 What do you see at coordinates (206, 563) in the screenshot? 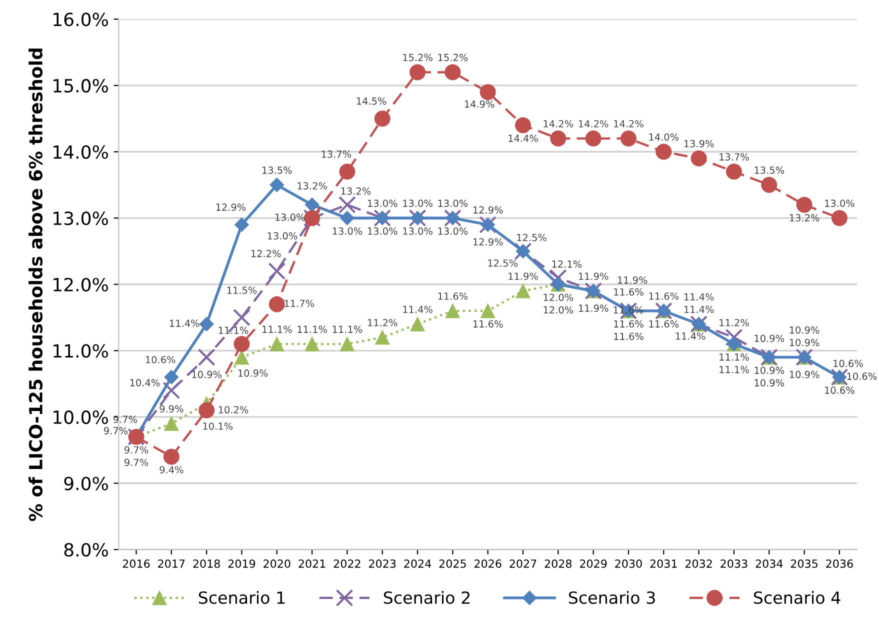
I see `x-tick-label: 2018` at bounding box center [206, 563].